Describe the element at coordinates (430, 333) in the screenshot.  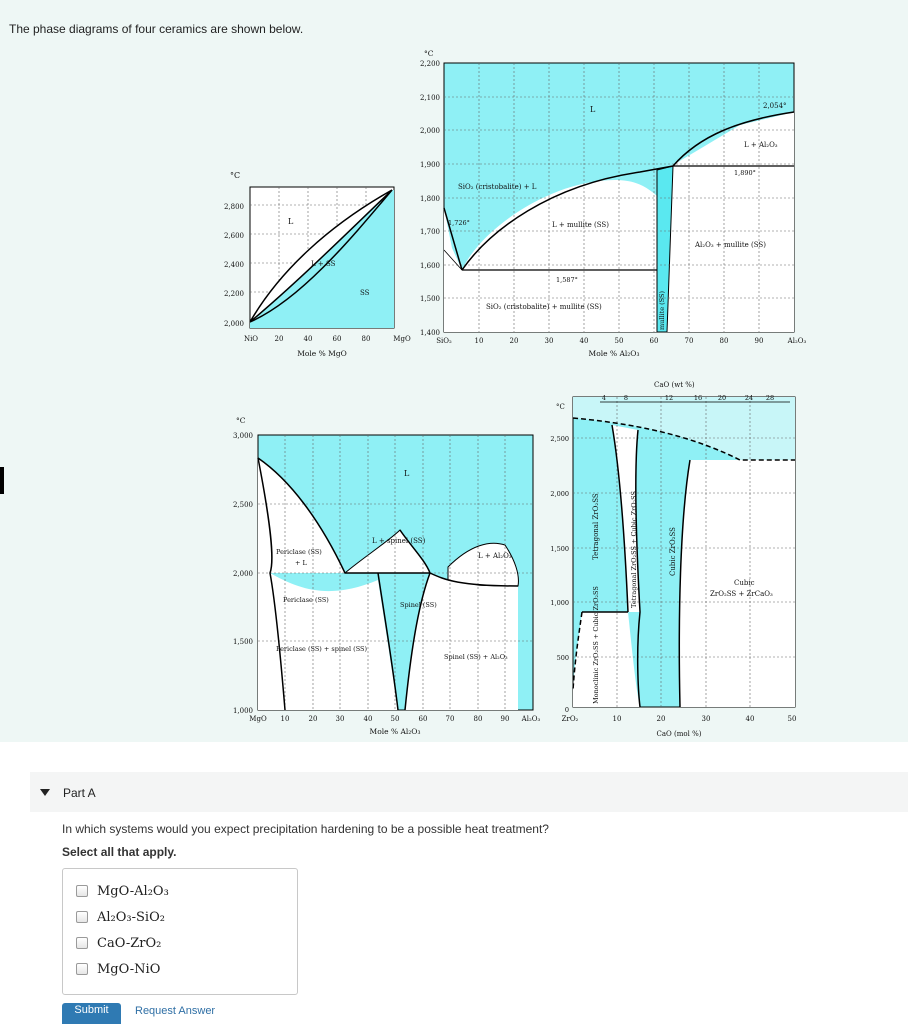
I see `y-tick-label: 1,400` at that location.